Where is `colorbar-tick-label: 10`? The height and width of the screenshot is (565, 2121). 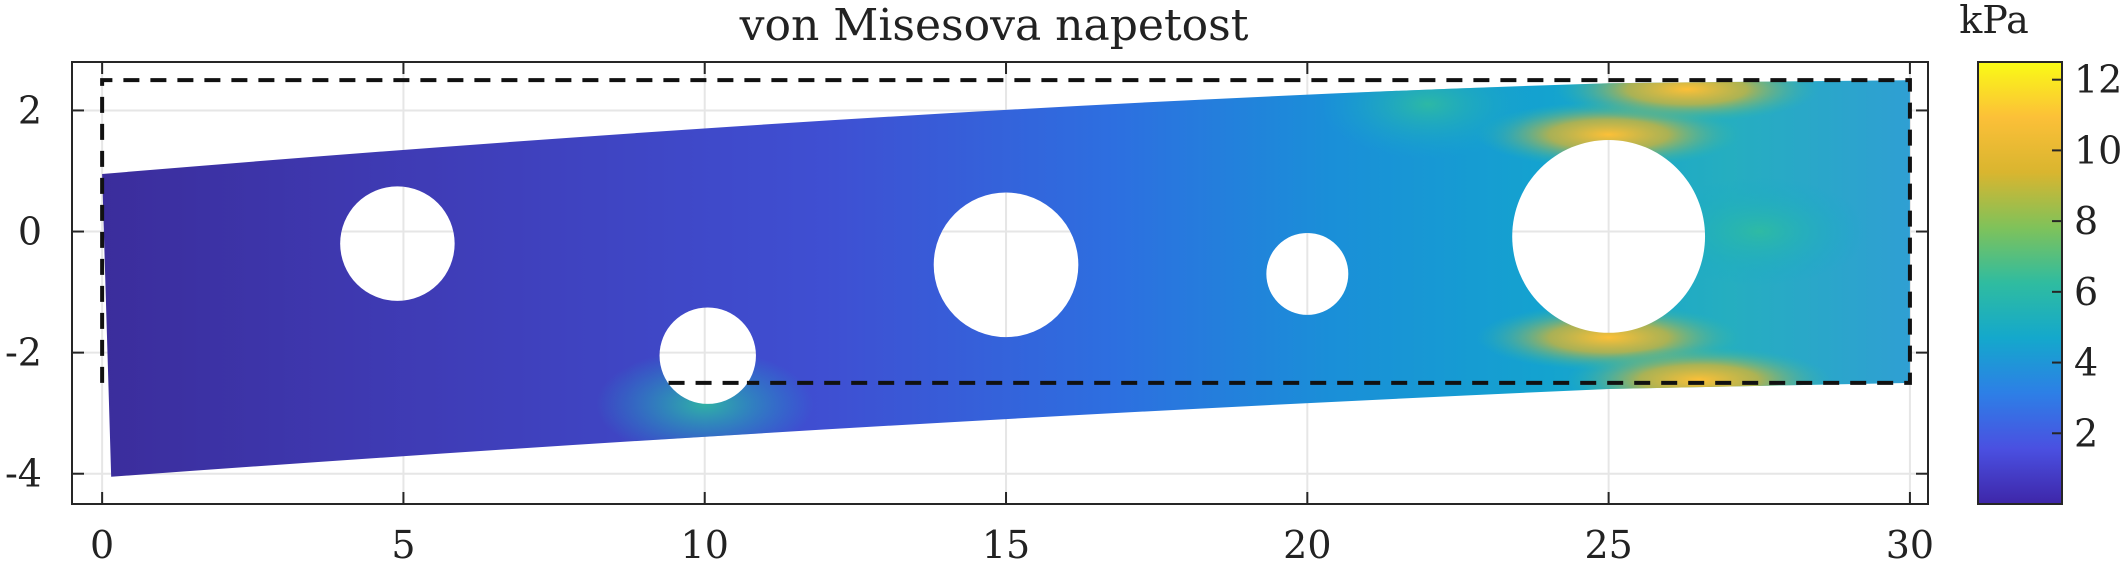
colorbar-tick-label: 10 is located at coordinates (2097, 150).